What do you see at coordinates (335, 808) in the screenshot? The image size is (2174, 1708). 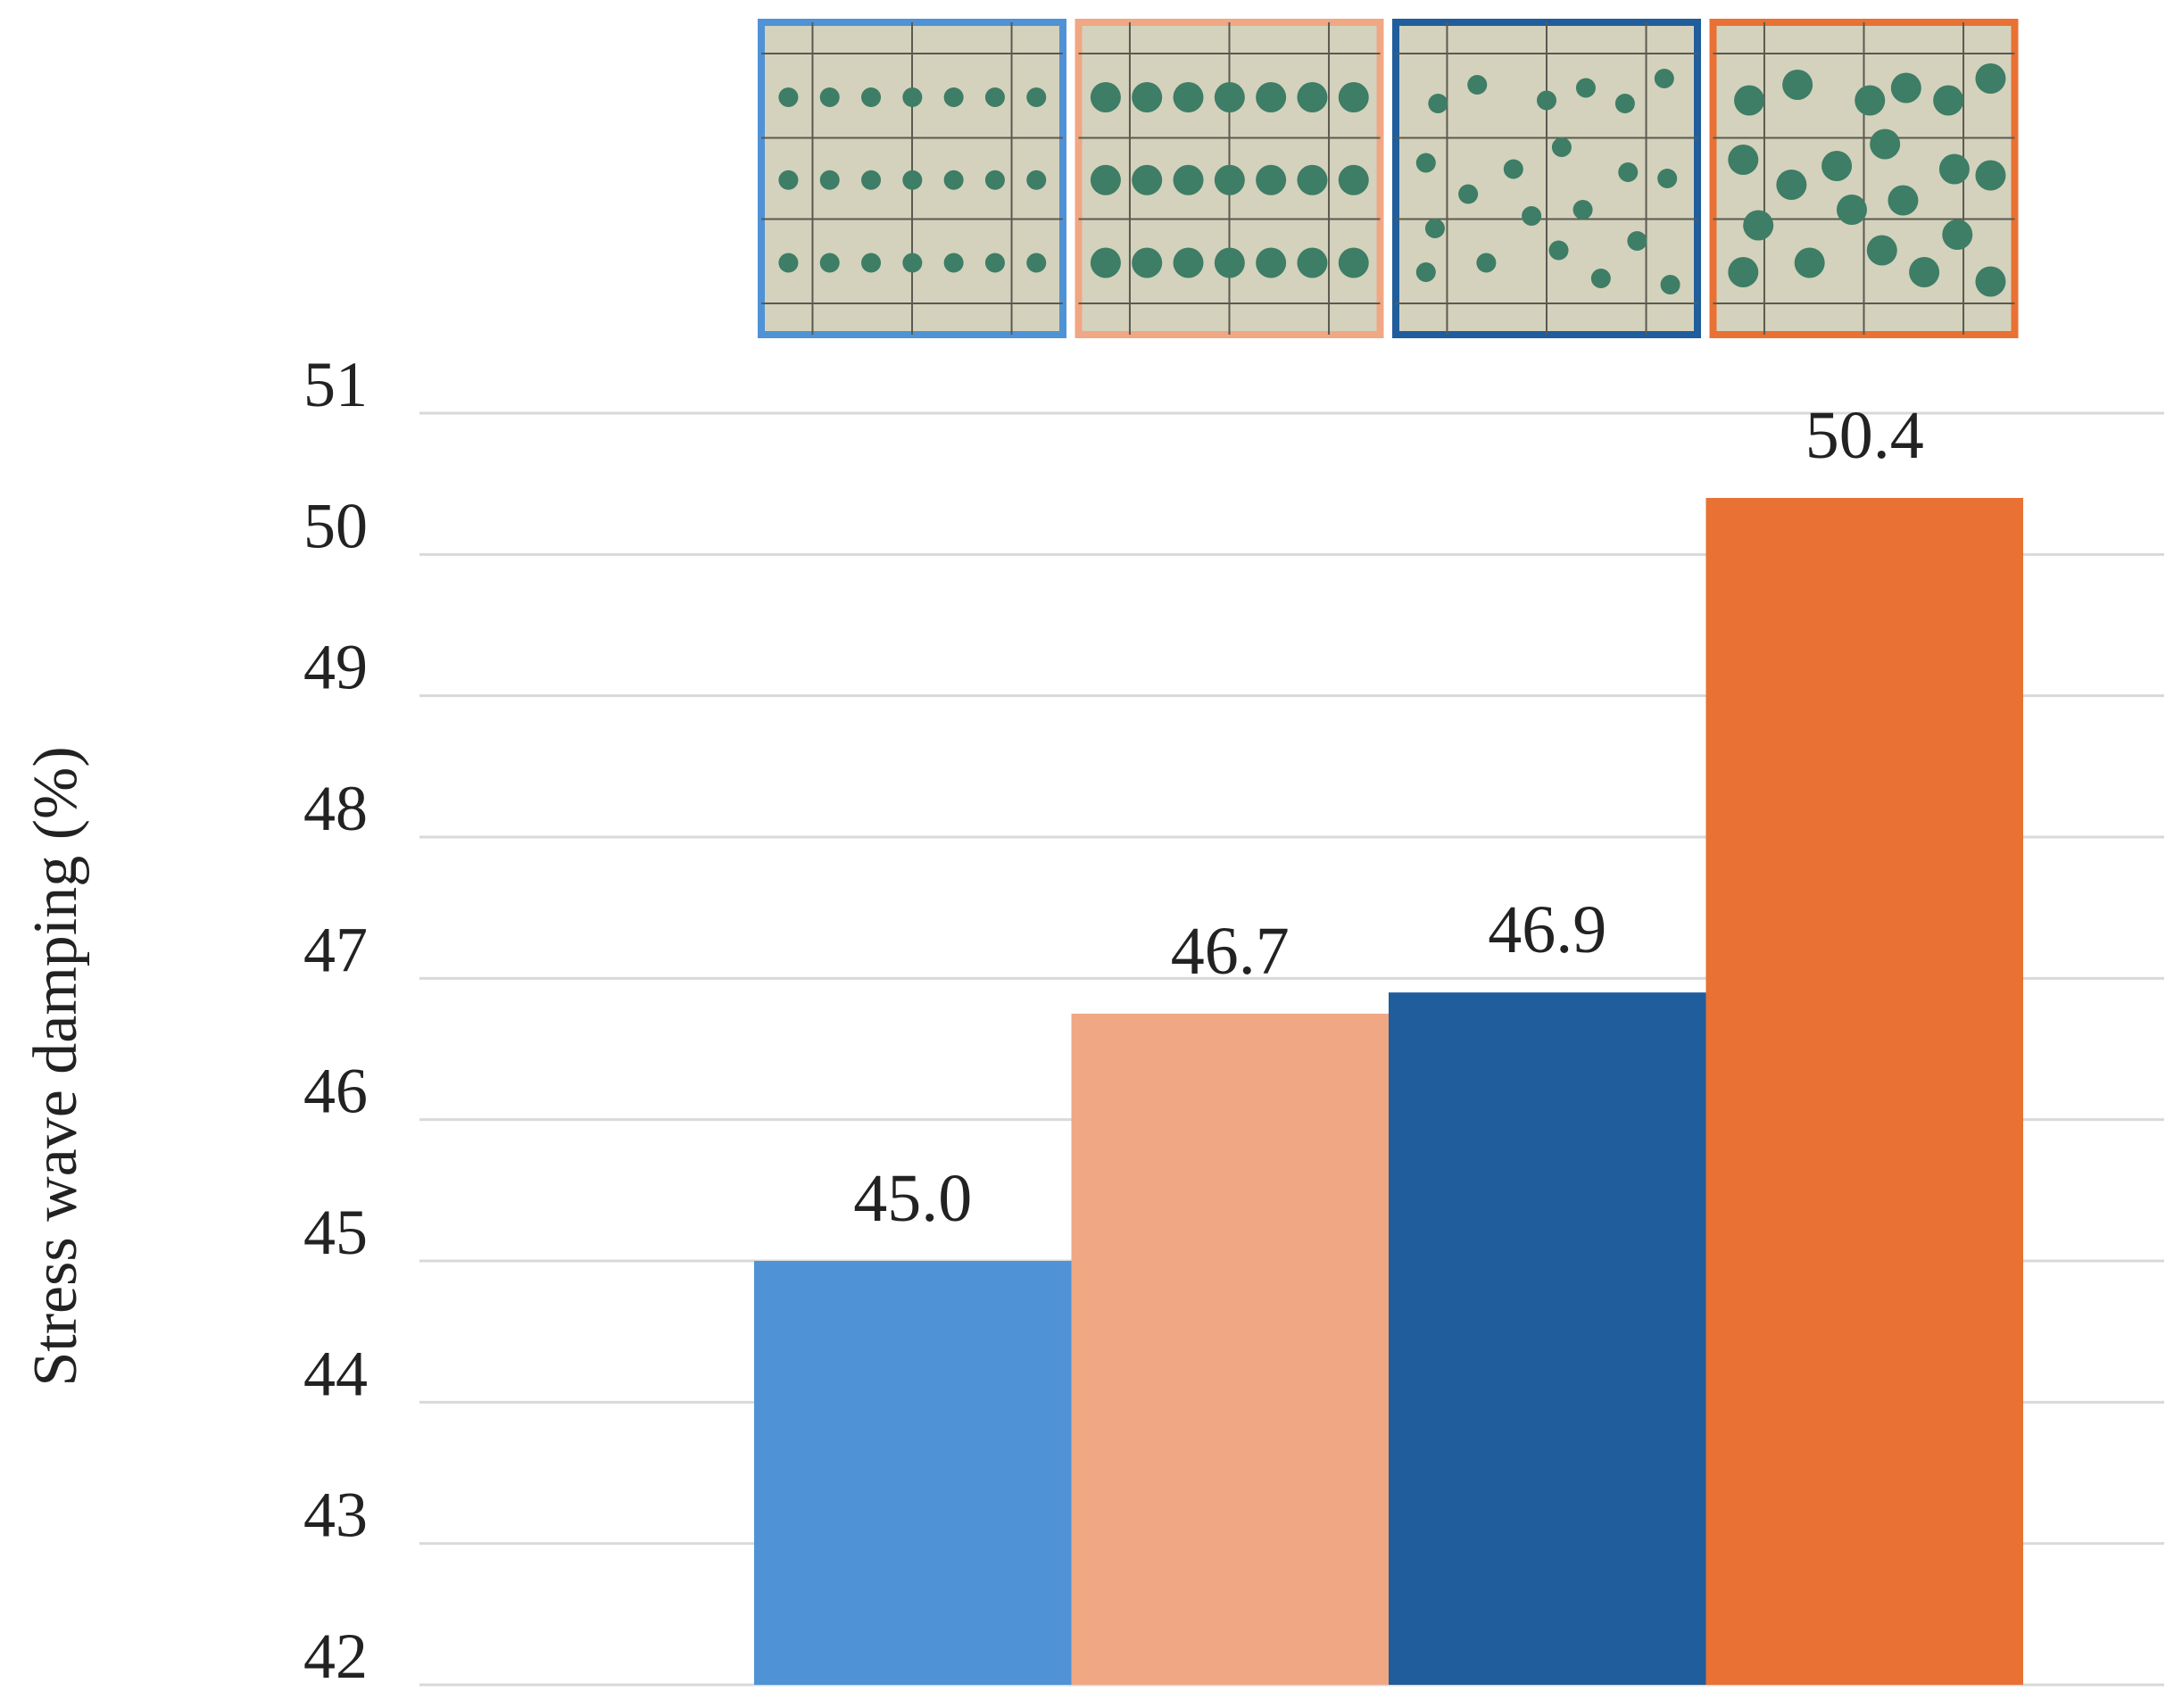 I see `y-tick-label-48: 48` at bounding box center [335, 808].